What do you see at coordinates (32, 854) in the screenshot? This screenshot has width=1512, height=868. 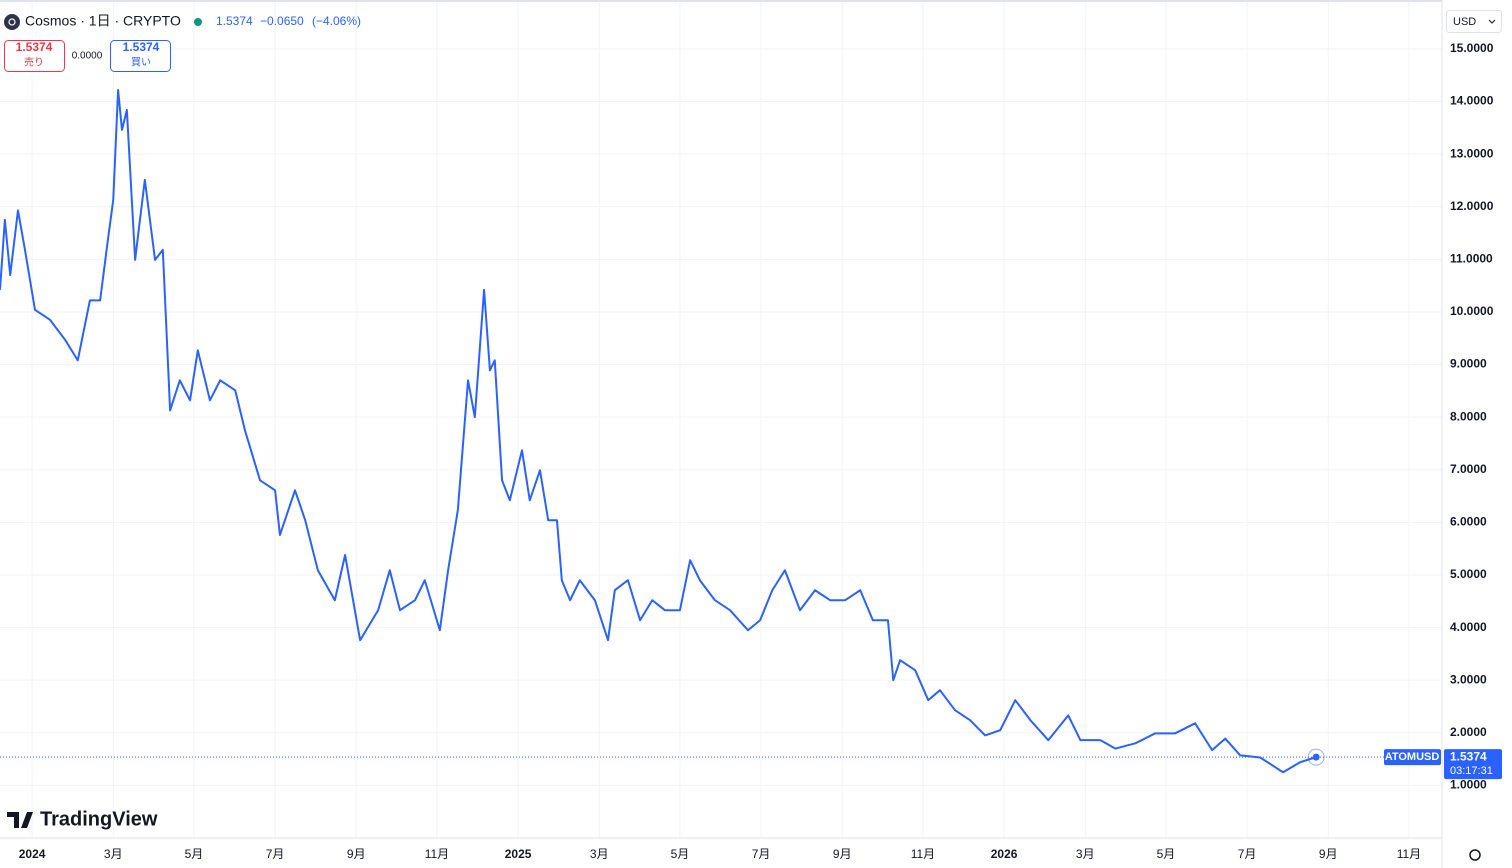 I see `x-tick-label: 2024` at bounding box center [32, 854].